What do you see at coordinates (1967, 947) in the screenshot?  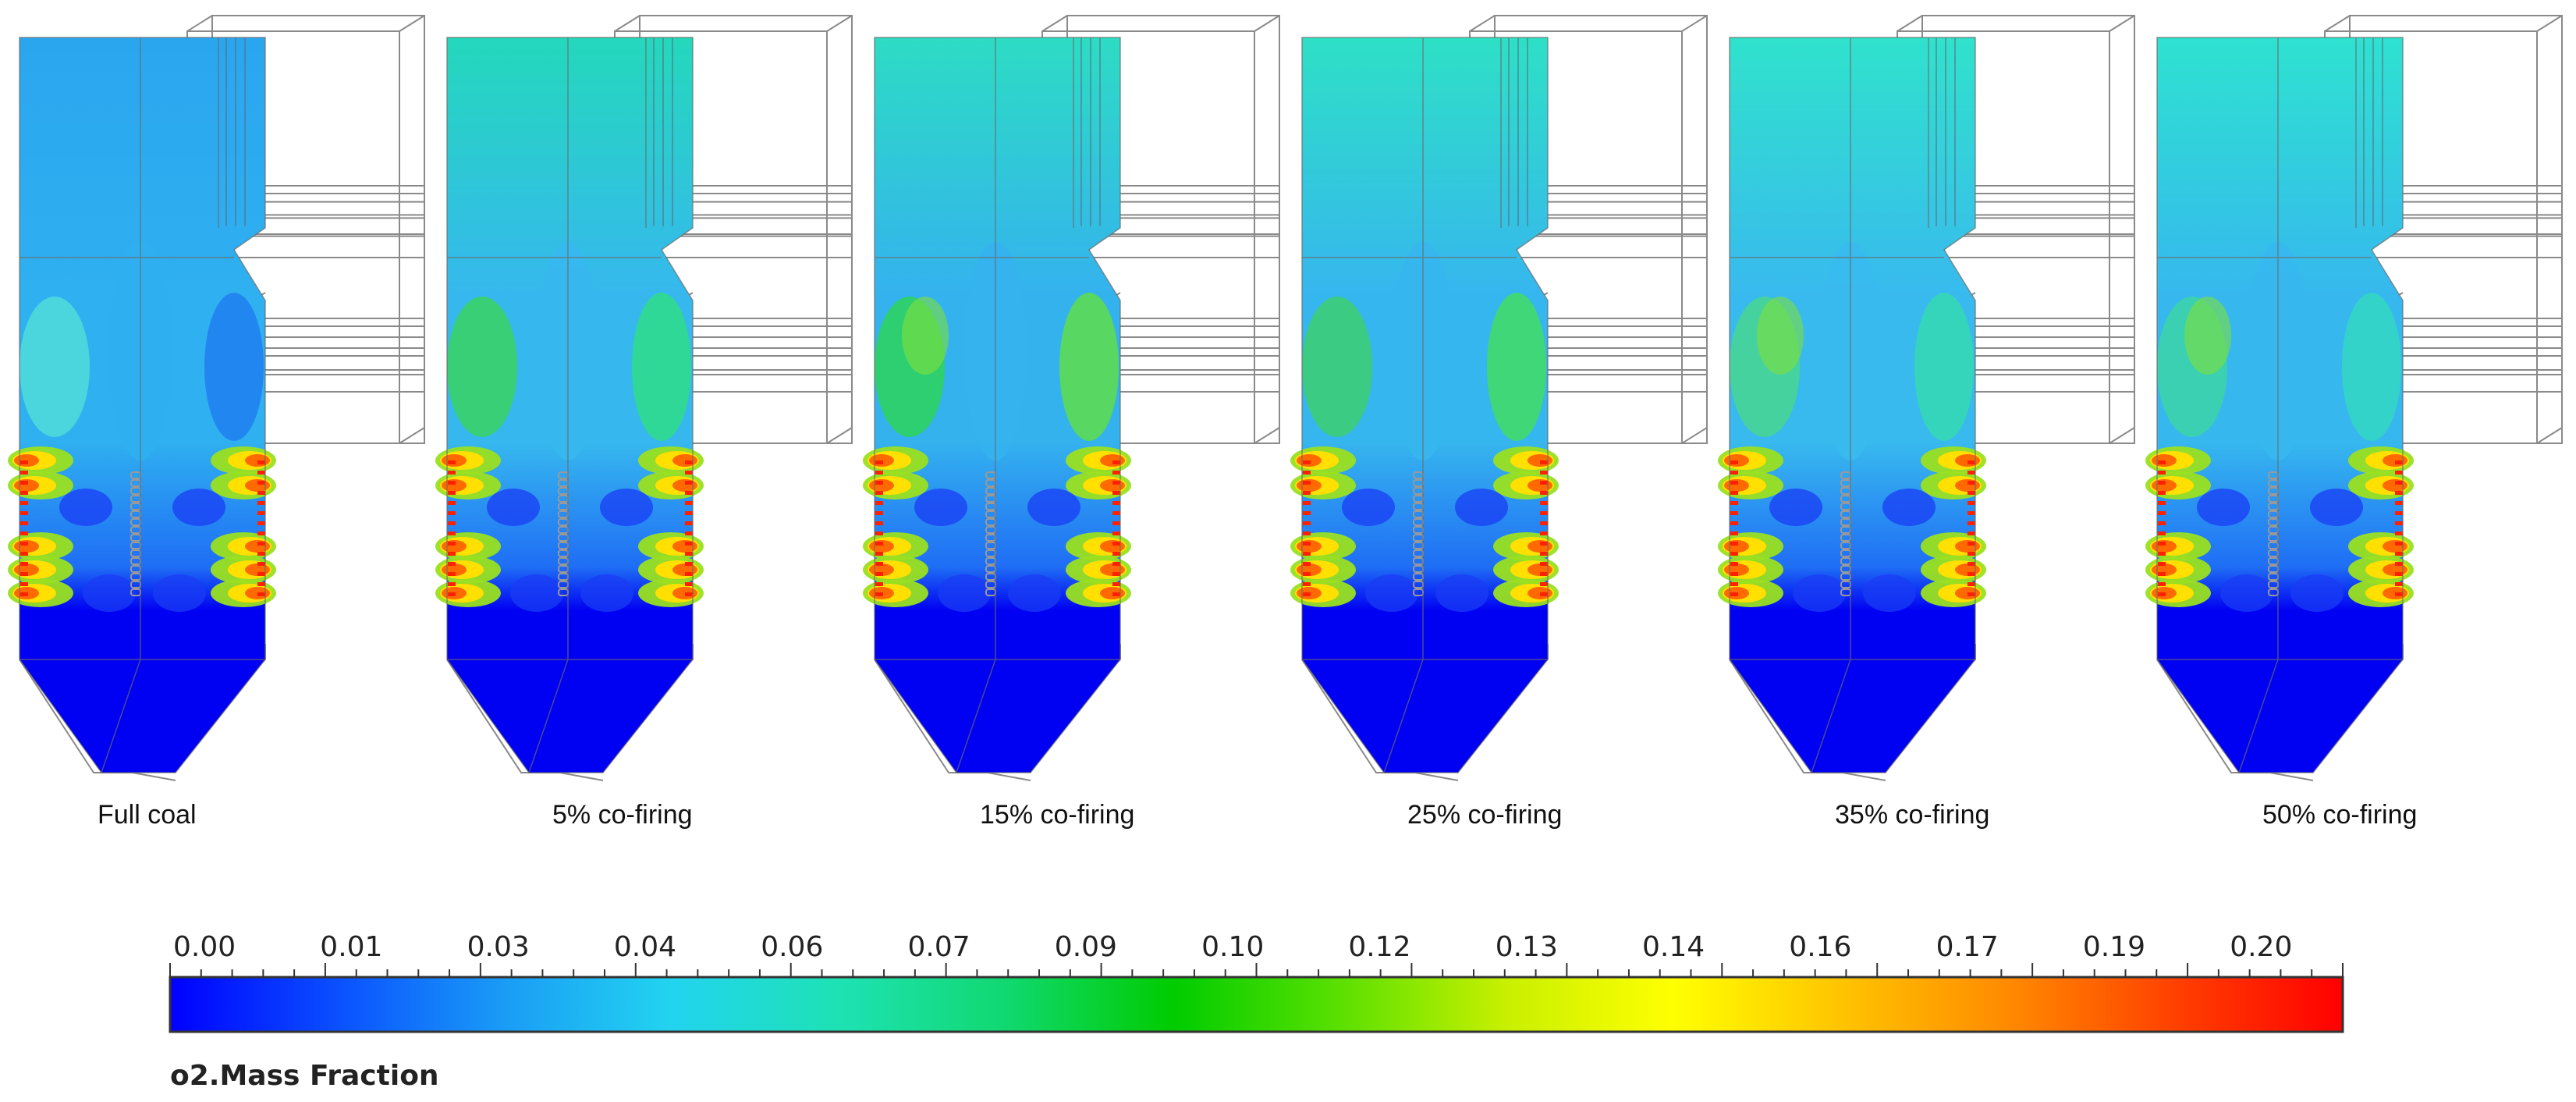 I see `colorbar-tick-label: 0.17` at bounding box center [1967, 947].